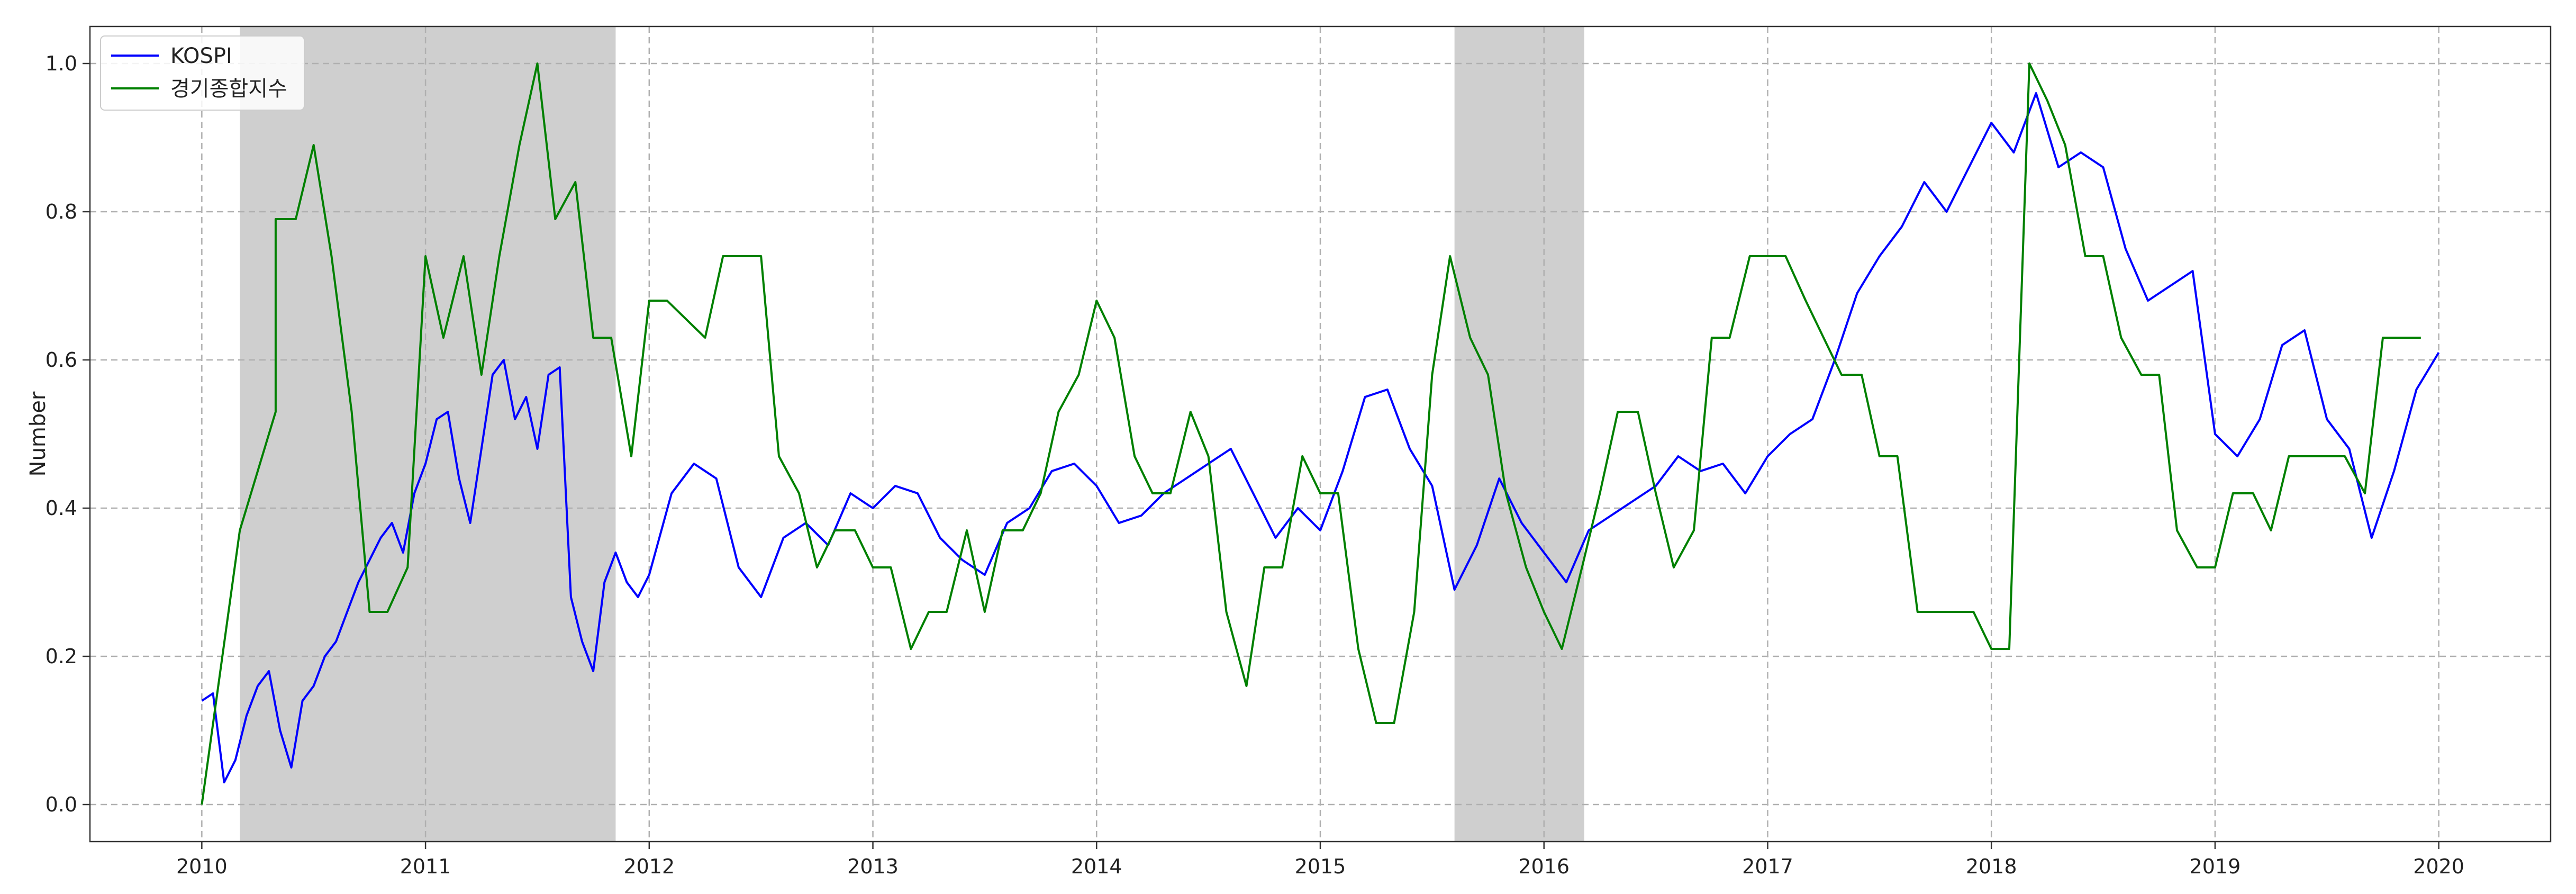 This screenshot has width=2576, height=894. I want to click on x-tick-label: 2013, so click(873, 866).